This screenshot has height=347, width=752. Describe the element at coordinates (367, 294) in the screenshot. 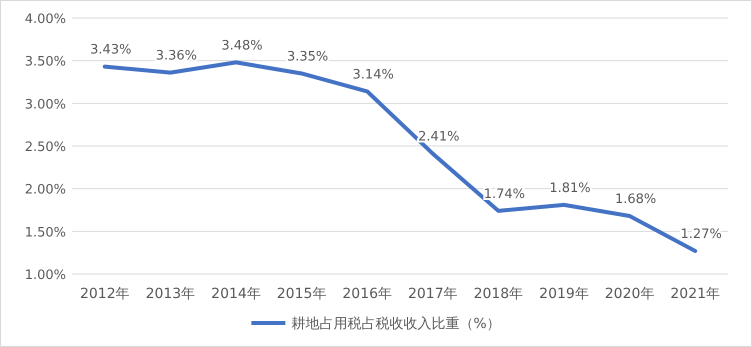

I see `x-tick-label: 2016年` at that location.